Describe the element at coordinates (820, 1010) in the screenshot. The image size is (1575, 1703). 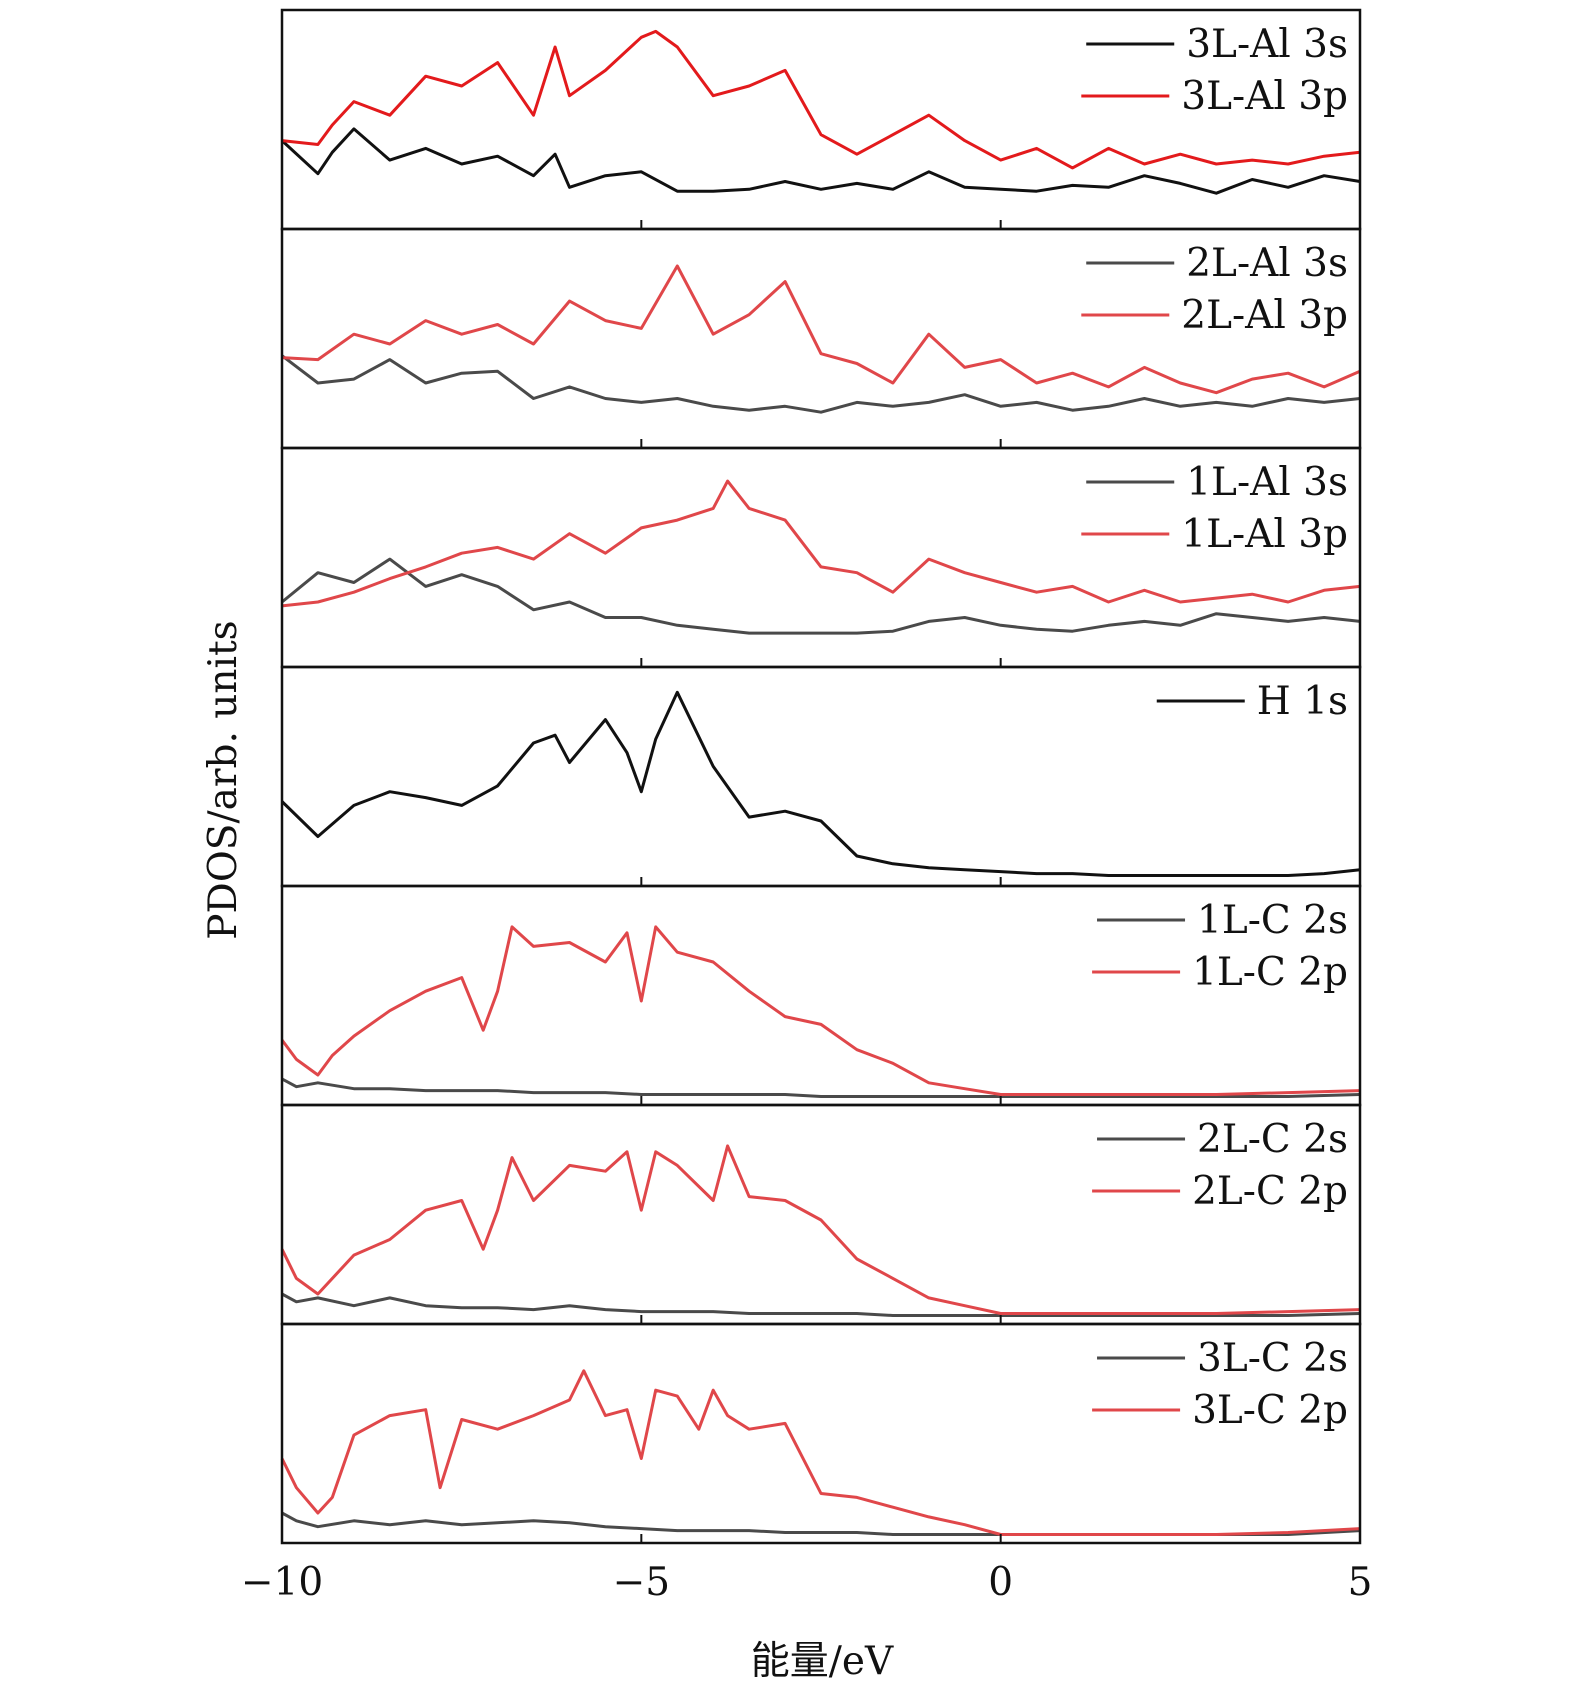
I see `series-line-1l-c-2p` at that location.